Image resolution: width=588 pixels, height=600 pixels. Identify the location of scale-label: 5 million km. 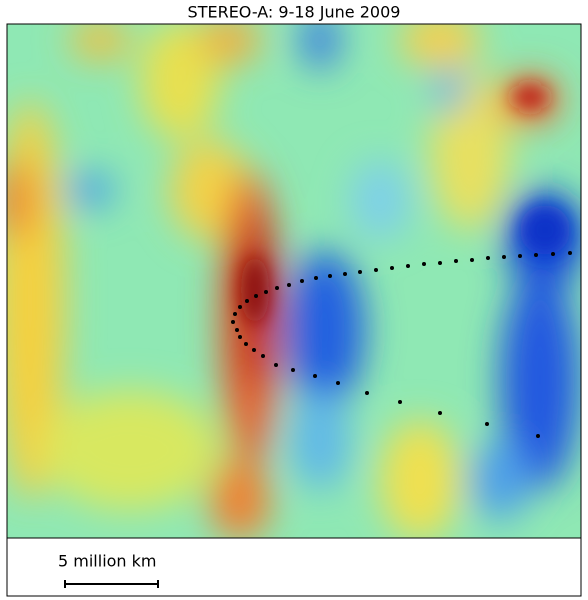
(107, 561).